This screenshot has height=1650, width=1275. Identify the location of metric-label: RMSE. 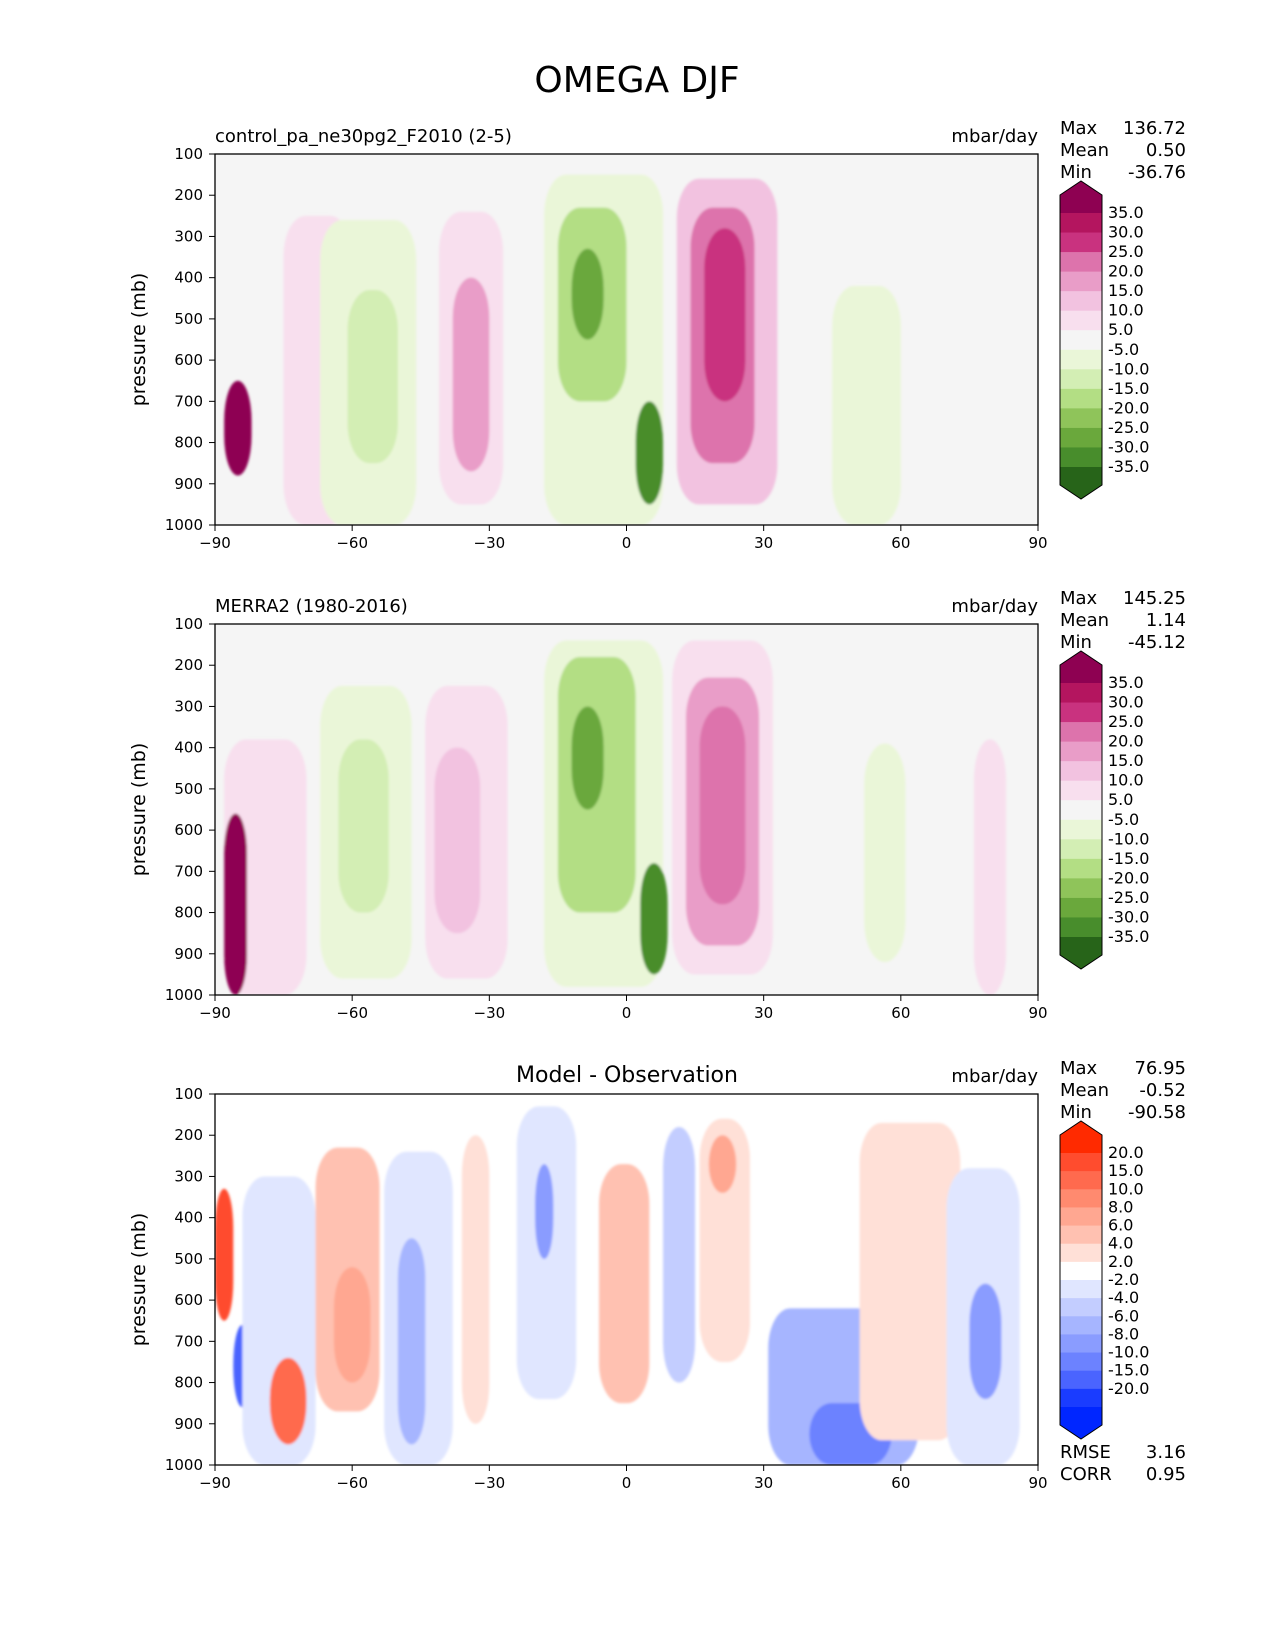
(1085, 1452).